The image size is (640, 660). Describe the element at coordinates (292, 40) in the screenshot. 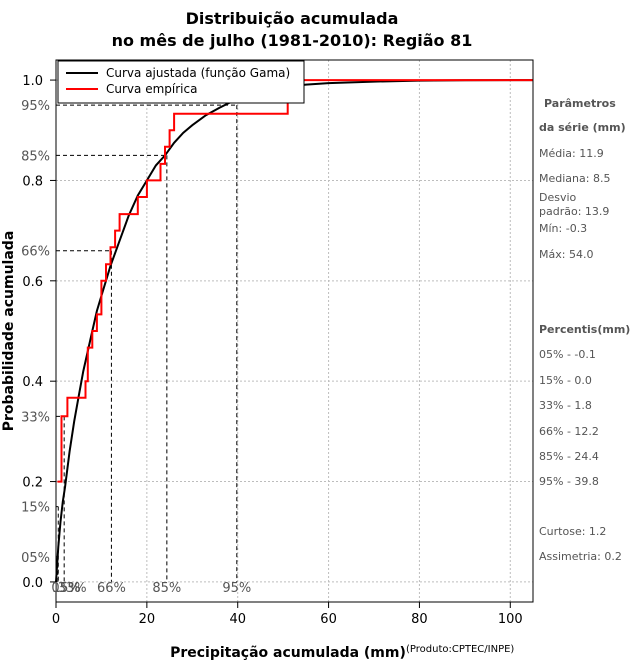

I see `chart-title-line2: no mês de julho (1981-2010): Região 81` at that location.